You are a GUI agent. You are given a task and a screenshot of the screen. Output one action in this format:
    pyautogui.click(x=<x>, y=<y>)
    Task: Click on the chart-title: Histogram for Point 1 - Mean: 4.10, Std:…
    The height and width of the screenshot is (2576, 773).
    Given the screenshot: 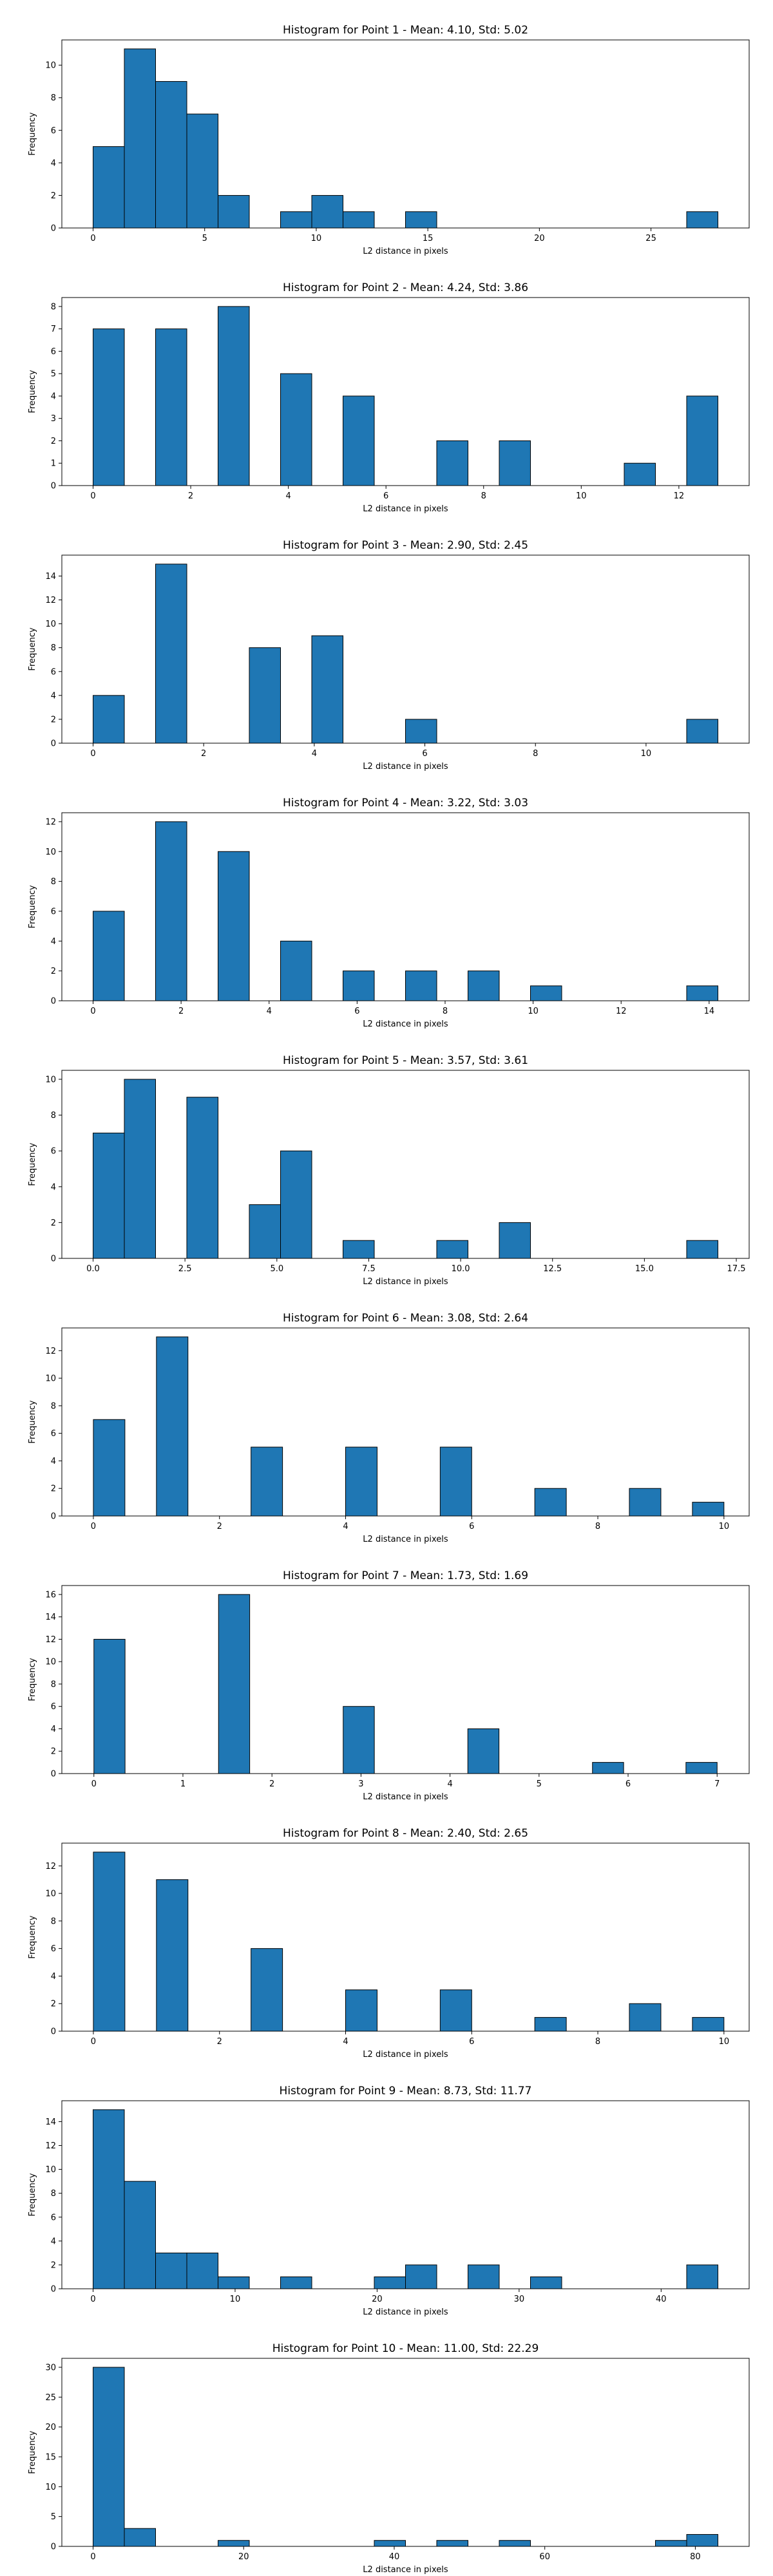 What is the action you would take?
    pyautogui.click(x=405, y=30)
    